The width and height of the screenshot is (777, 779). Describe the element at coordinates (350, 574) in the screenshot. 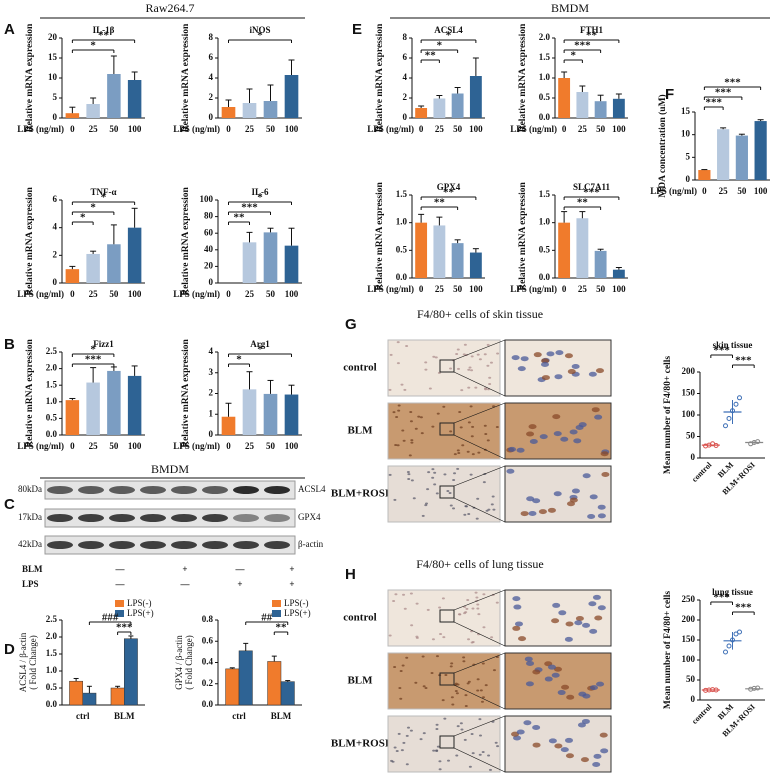

I see `panel-label: H` at that location.